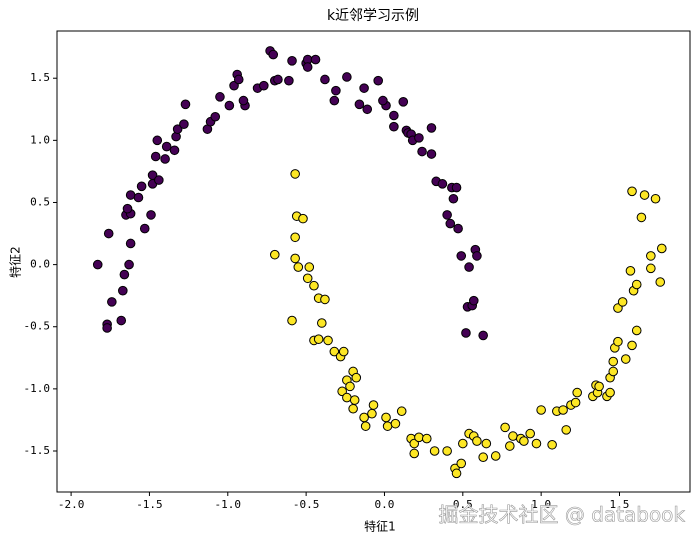 This screenshot has width=699, height=545. Describe the element at coordinates (40, 77) in the screenshot. I see `y-tick-label: 1.5` at that location.